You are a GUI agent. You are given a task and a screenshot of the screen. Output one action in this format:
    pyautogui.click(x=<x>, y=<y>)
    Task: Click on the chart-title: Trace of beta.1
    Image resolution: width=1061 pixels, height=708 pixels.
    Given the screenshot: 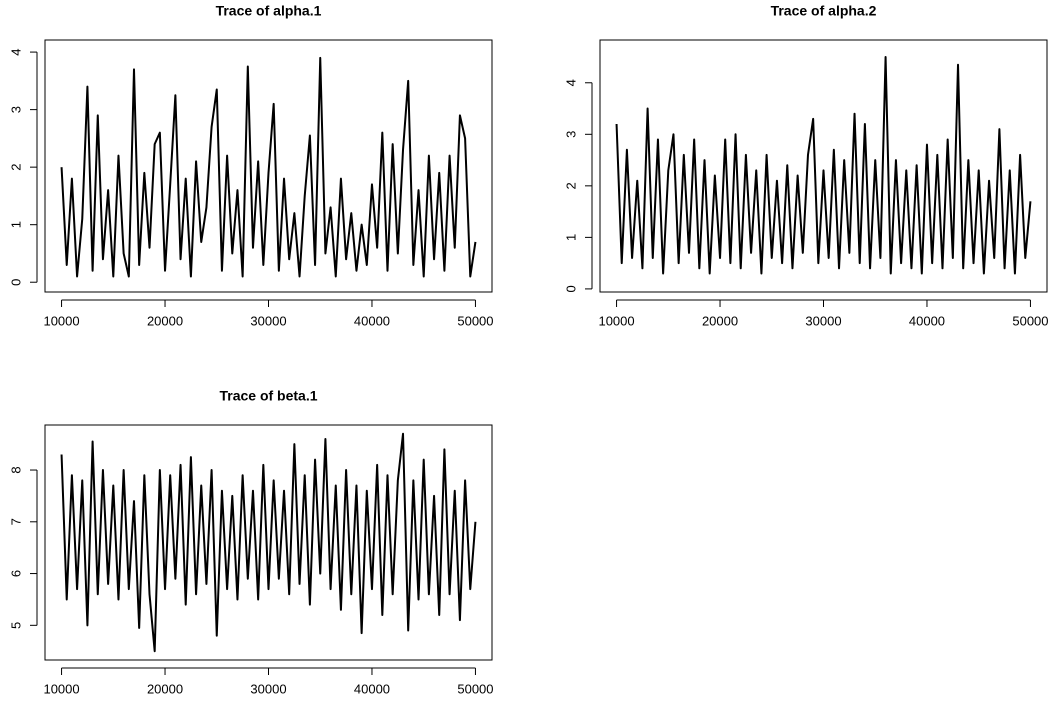 What is the action you would take?
    pyautogui.click(x=268, y=396)
    